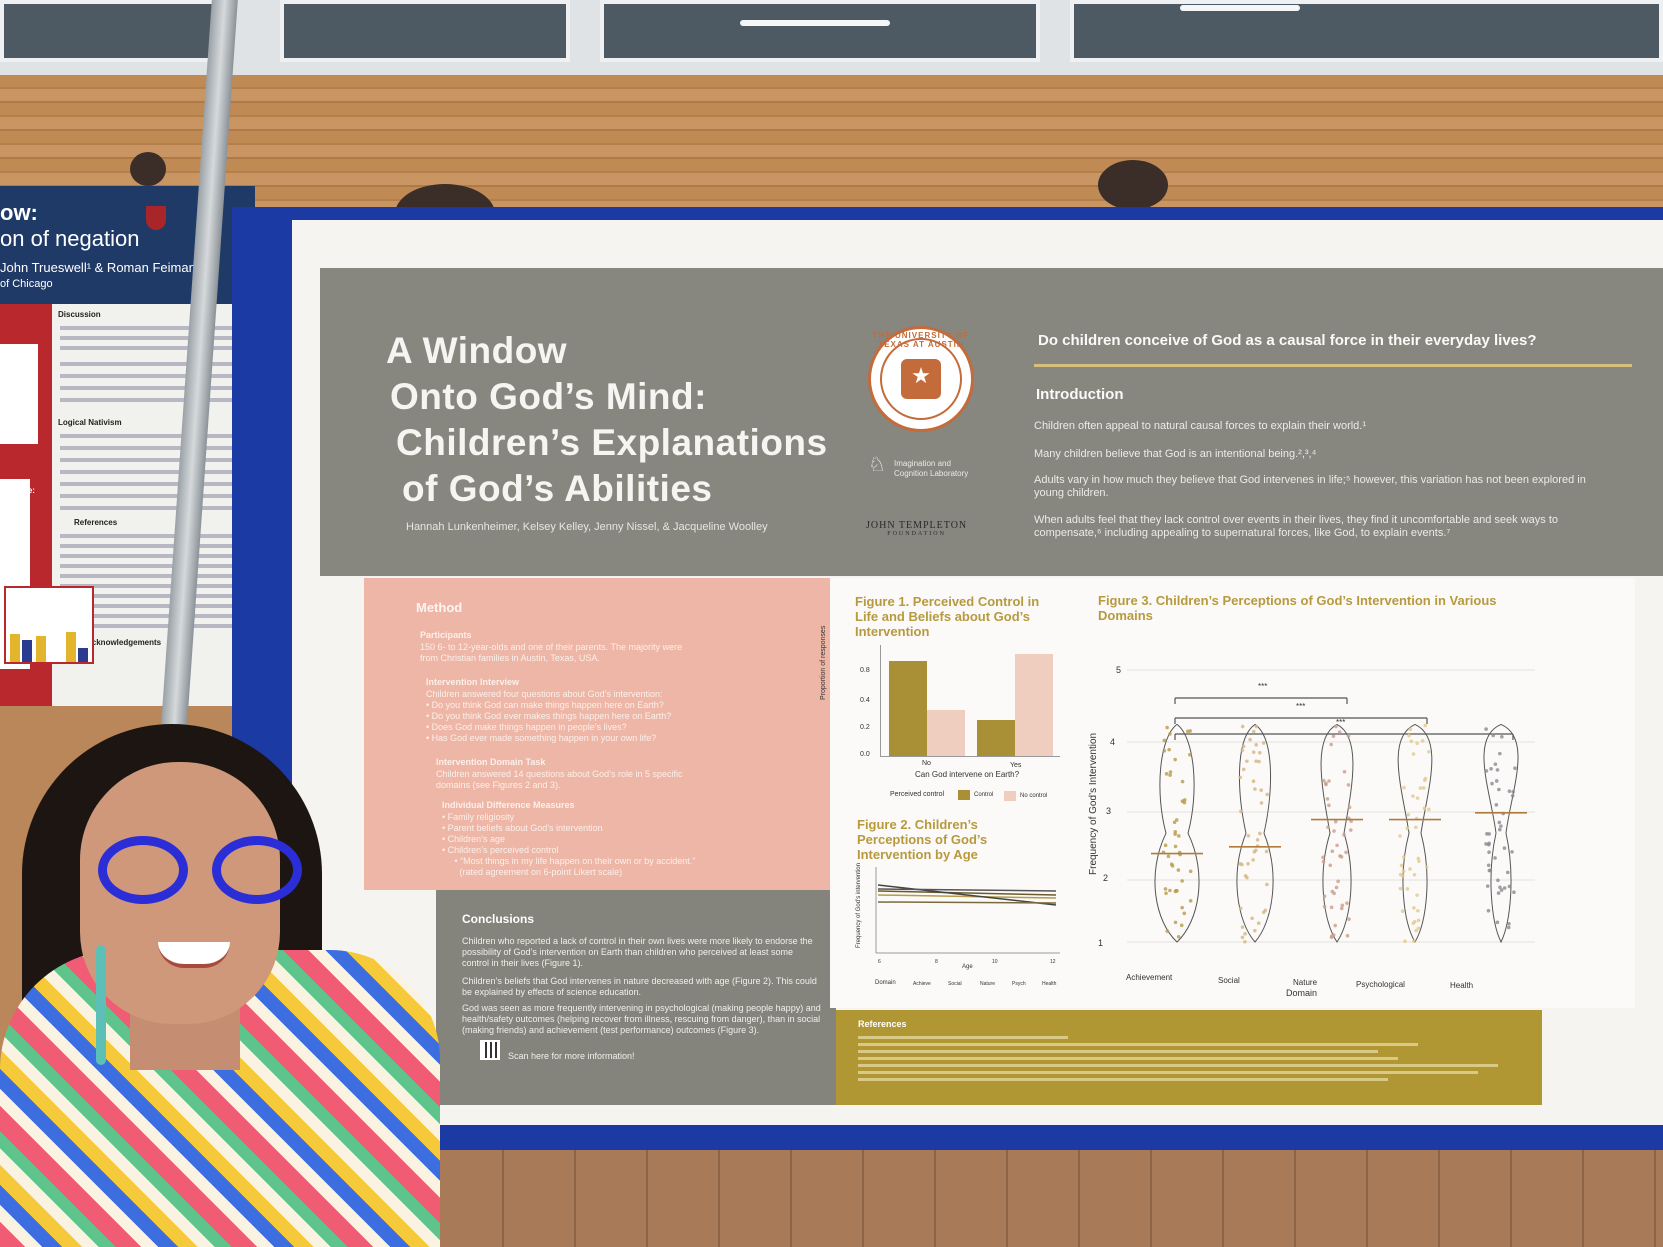 This screenshot has height=1247, width=1663. I want to click on figure-1-xtick-no: No, so click(926, 763).